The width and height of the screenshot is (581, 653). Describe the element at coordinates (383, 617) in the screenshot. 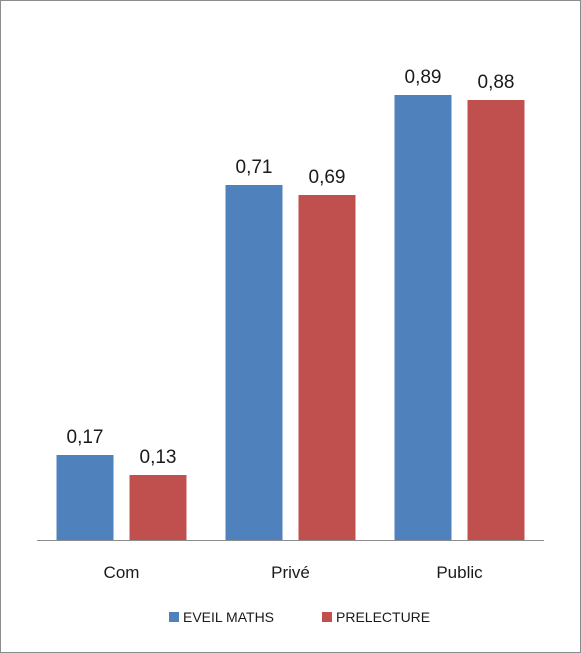

I see `legend-label: PRELECTURE` at that location.